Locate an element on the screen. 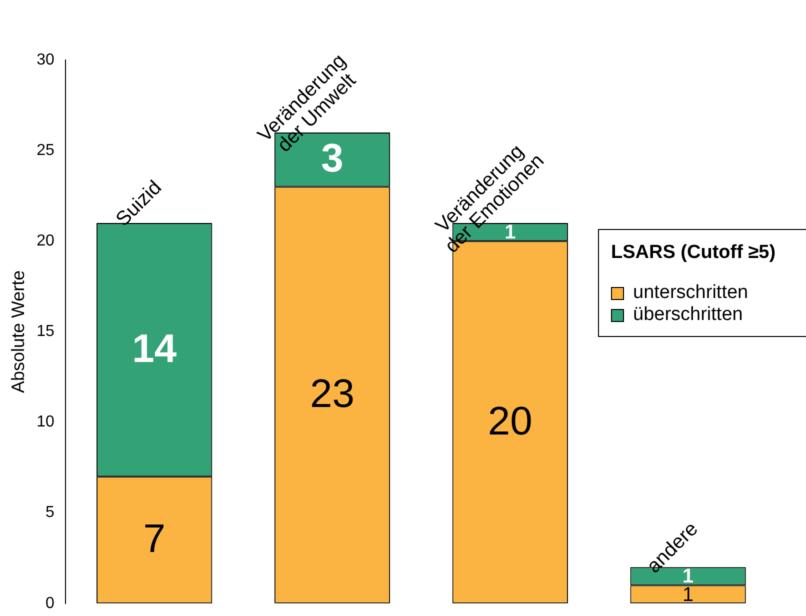  y-tick-label: 15 is located at coordinates (45, 331).